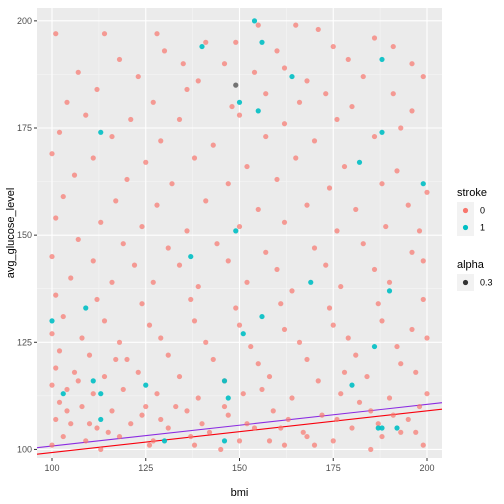 The height and width of the screenshot is (504, 504). Describe the element at coordinates (24, 21) in the screenshot. I see `y-tick-label: 200` at that location.